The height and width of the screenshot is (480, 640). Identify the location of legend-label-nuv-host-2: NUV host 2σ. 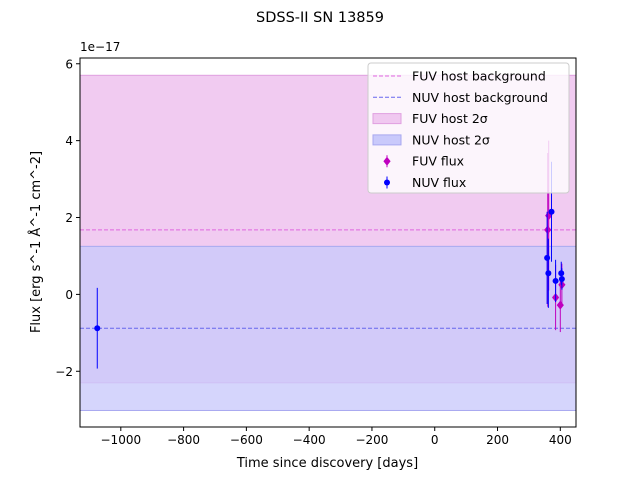
(451, 139).